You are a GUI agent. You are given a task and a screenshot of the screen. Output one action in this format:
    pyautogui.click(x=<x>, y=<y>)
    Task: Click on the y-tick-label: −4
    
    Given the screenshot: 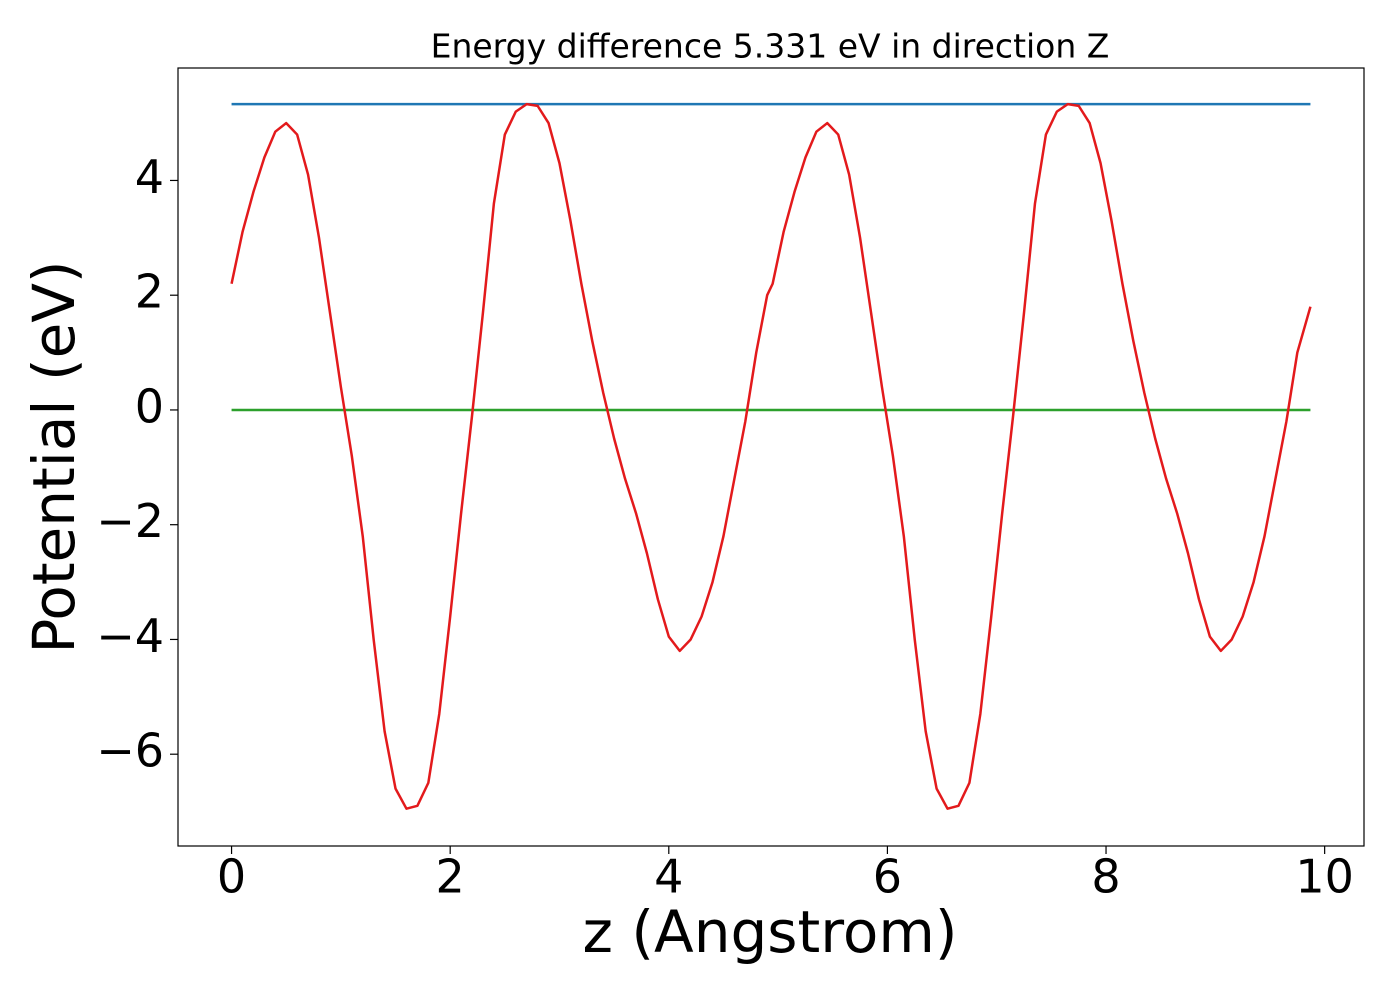 What is the action you would take?
    pyautogui.click(x=130, y=636)
    